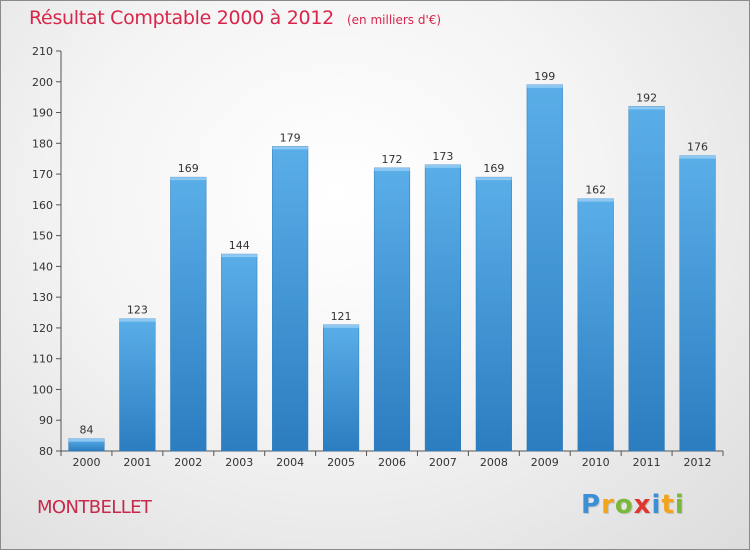 The width and height of the screenshot is (750, 550). I want to click on x-tick-label: 2003, so click(239, 462).